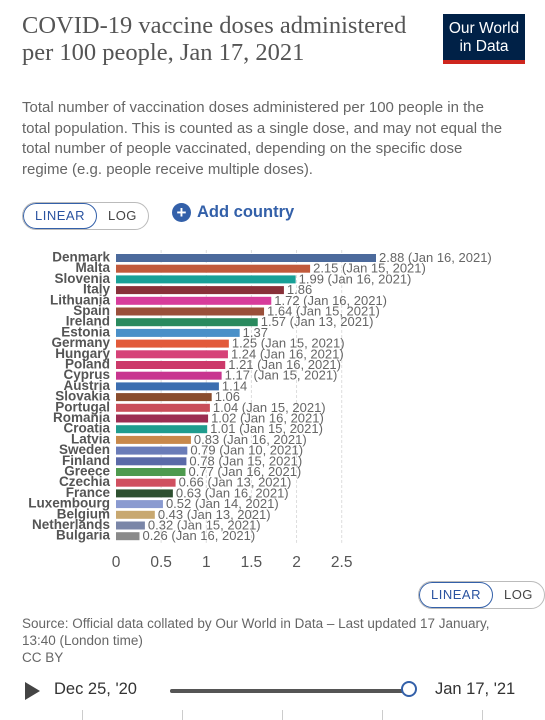  I want to click on log-scale-button: LOG, so click(122, 215).